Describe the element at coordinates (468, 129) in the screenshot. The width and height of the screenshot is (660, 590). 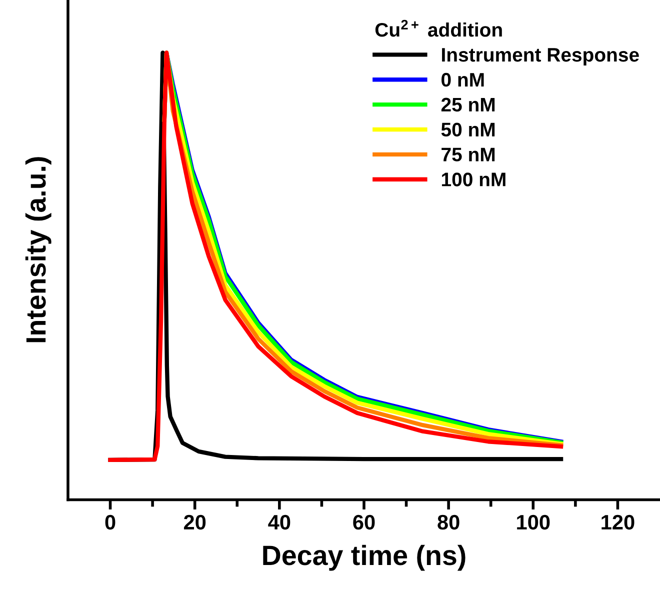
I see `legend-label: 50 nM` at that location.